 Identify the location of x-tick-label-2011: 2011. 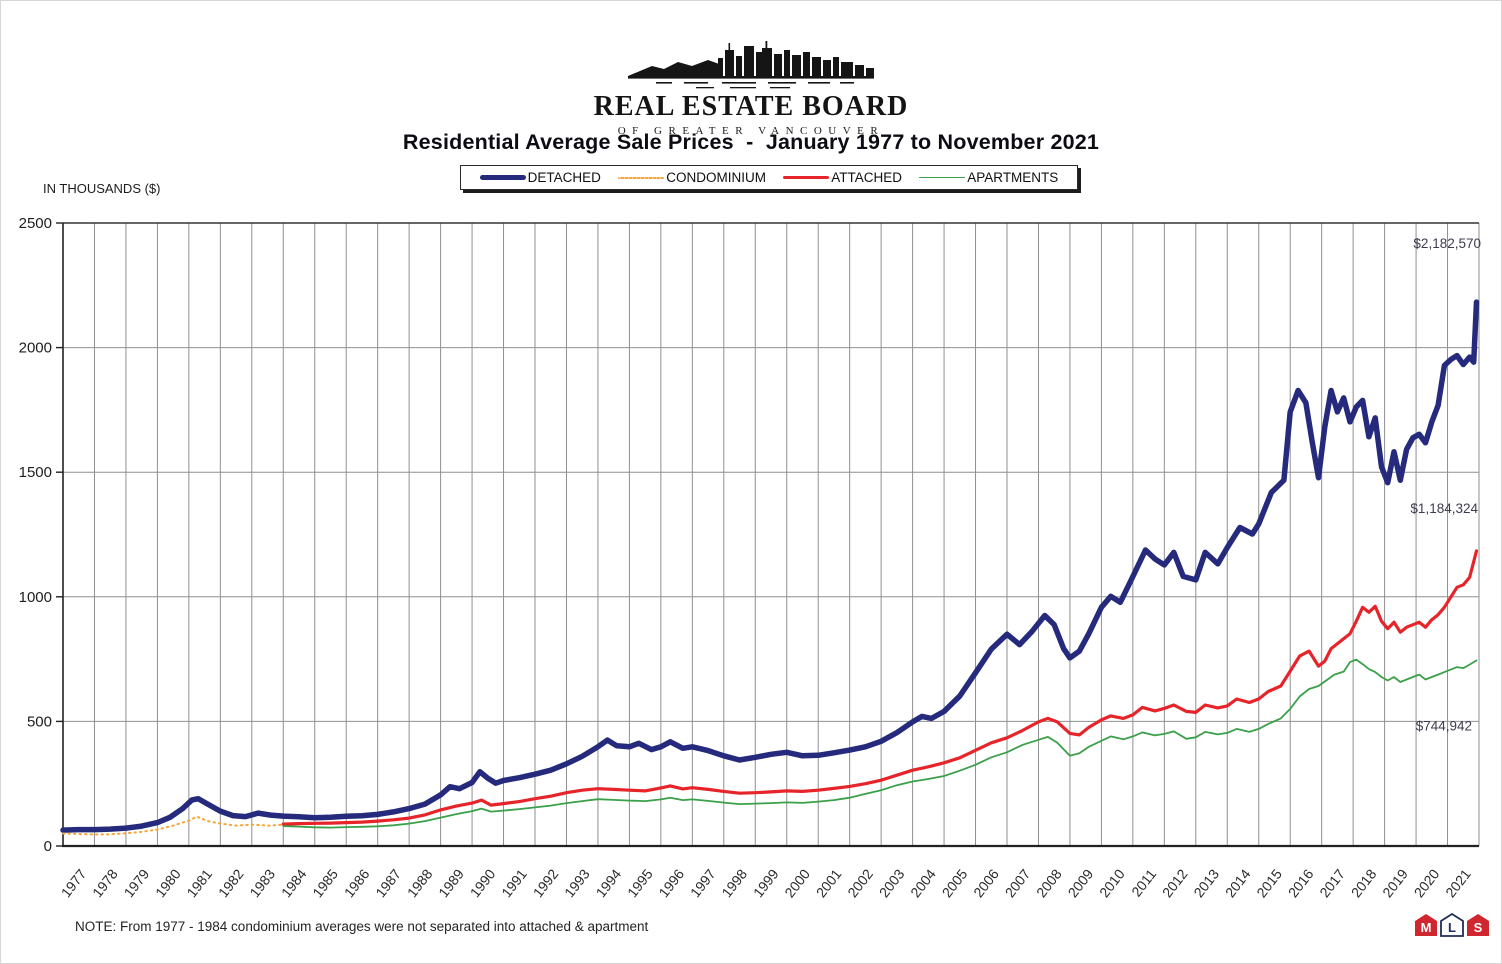
(1143, 883).